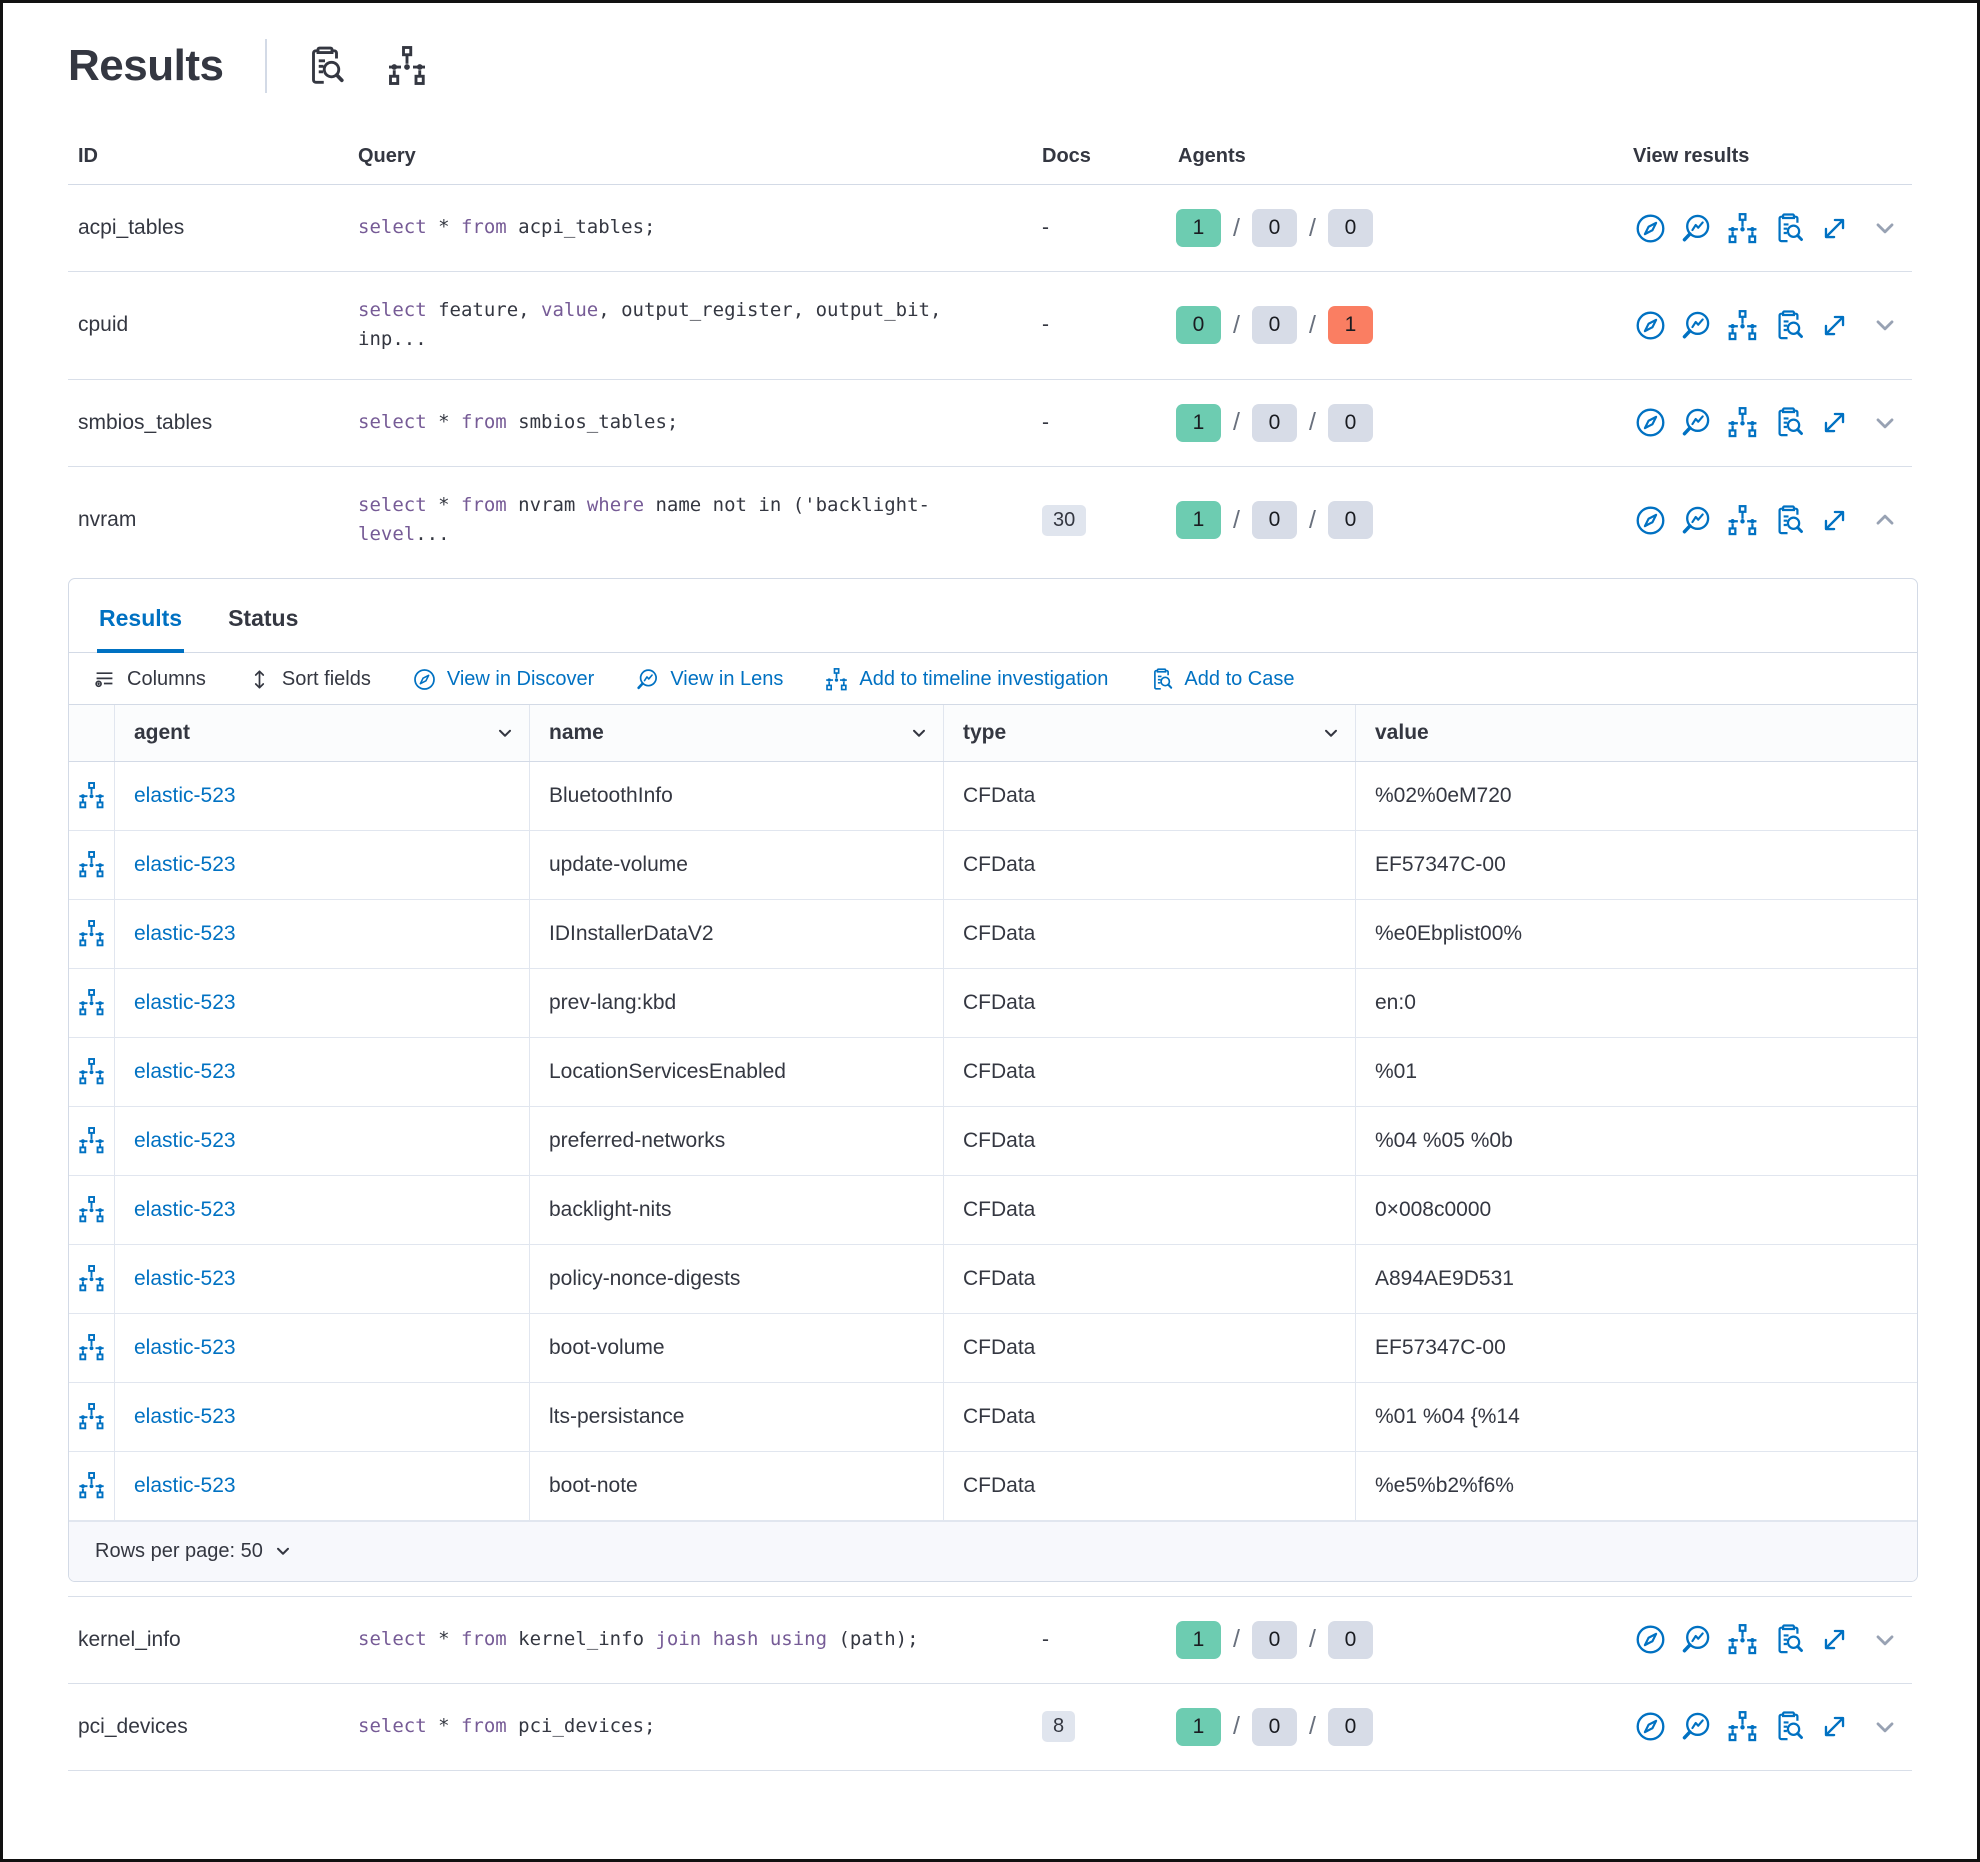 This screenshot has height=1862, width=1980. I want to click on rows-per-page-label: Rows per page: 50, so click(179, 1550).